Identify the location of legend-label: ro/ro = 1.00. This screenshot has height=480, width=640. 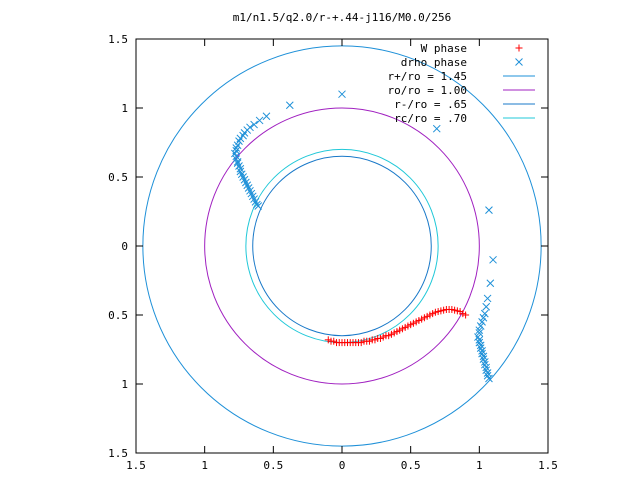
(427, 90).